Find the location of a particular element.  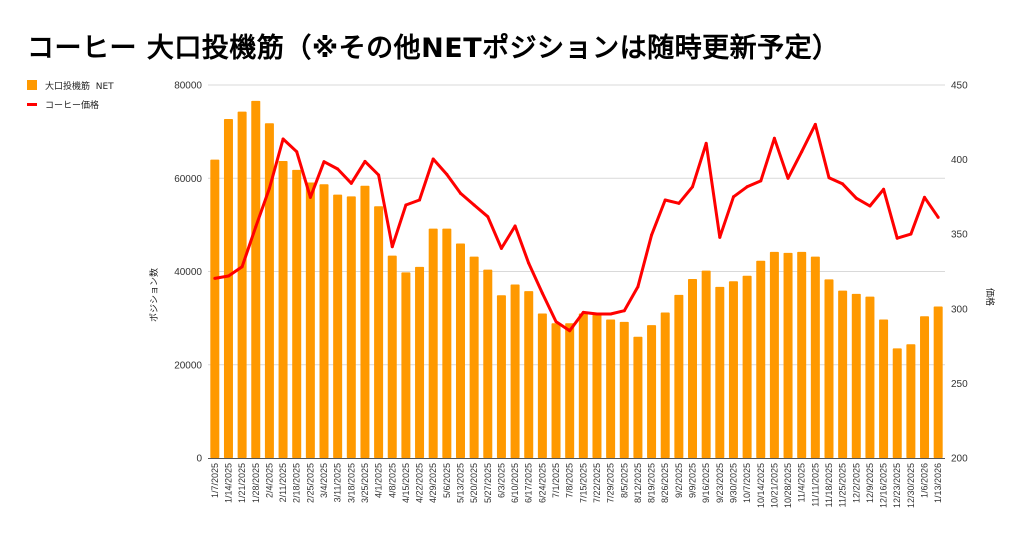

legend-item-net: 大口投機筋 NET is located at coordinates (70, 85).